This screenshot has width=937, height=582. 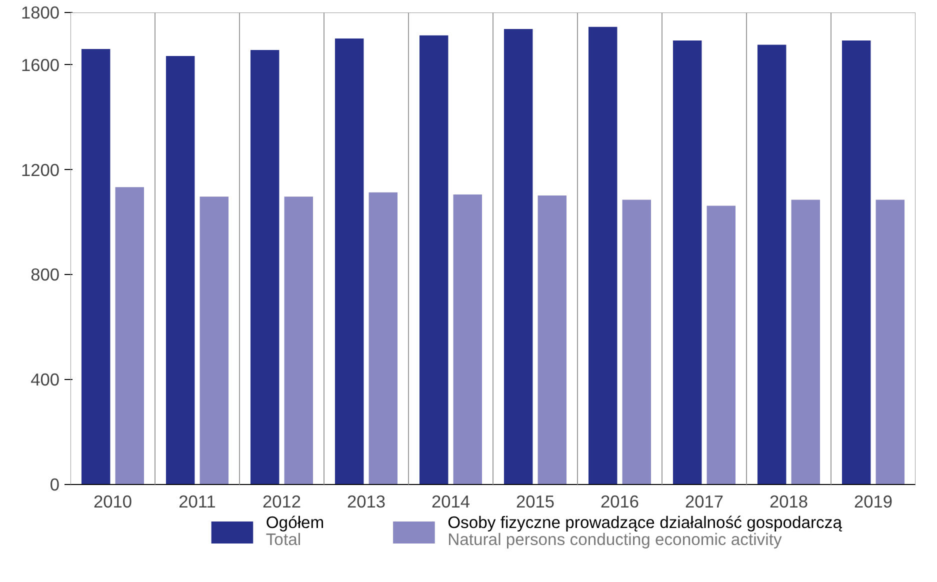 What do you see at coordinates (366, 502) in the screenshot?
I see `x-tick-label: 2013` at bounding box center [366, 502].